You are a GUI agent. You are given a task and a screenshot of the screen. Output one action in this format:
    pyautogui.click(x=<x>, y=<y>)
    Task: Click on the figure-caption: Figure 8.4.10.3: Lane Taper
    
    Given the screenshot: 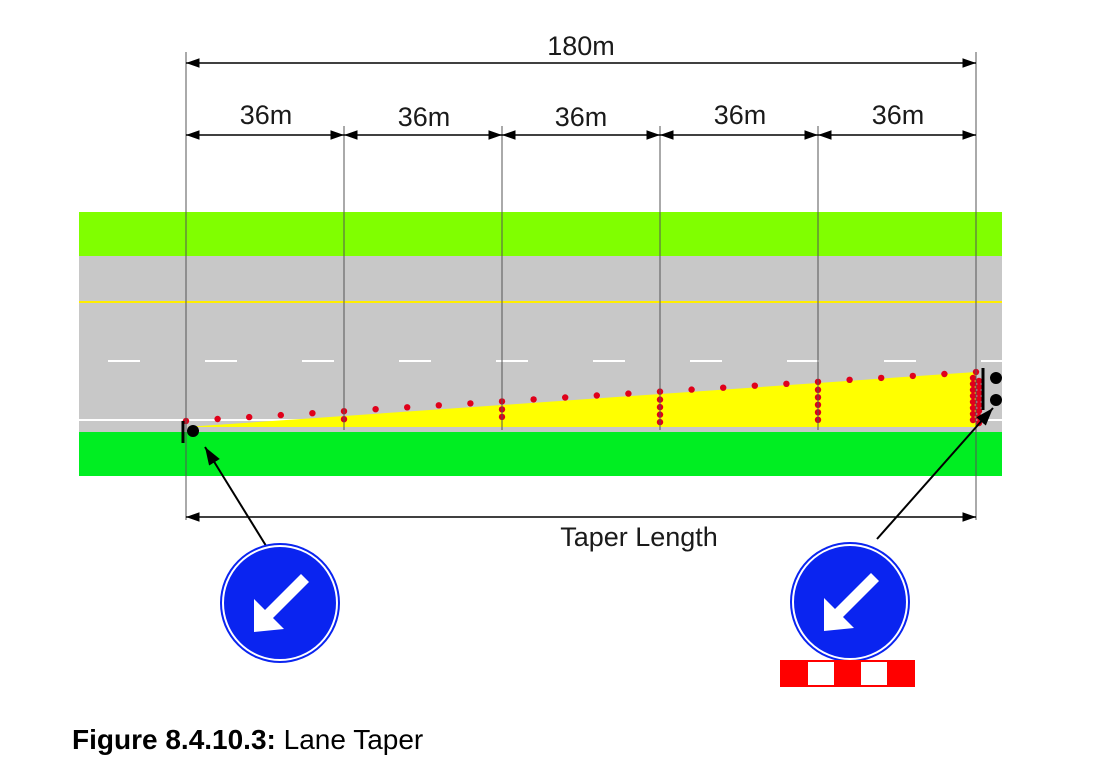 What is the action you would take?
    pyautogui.click(x=247, y=740)
    